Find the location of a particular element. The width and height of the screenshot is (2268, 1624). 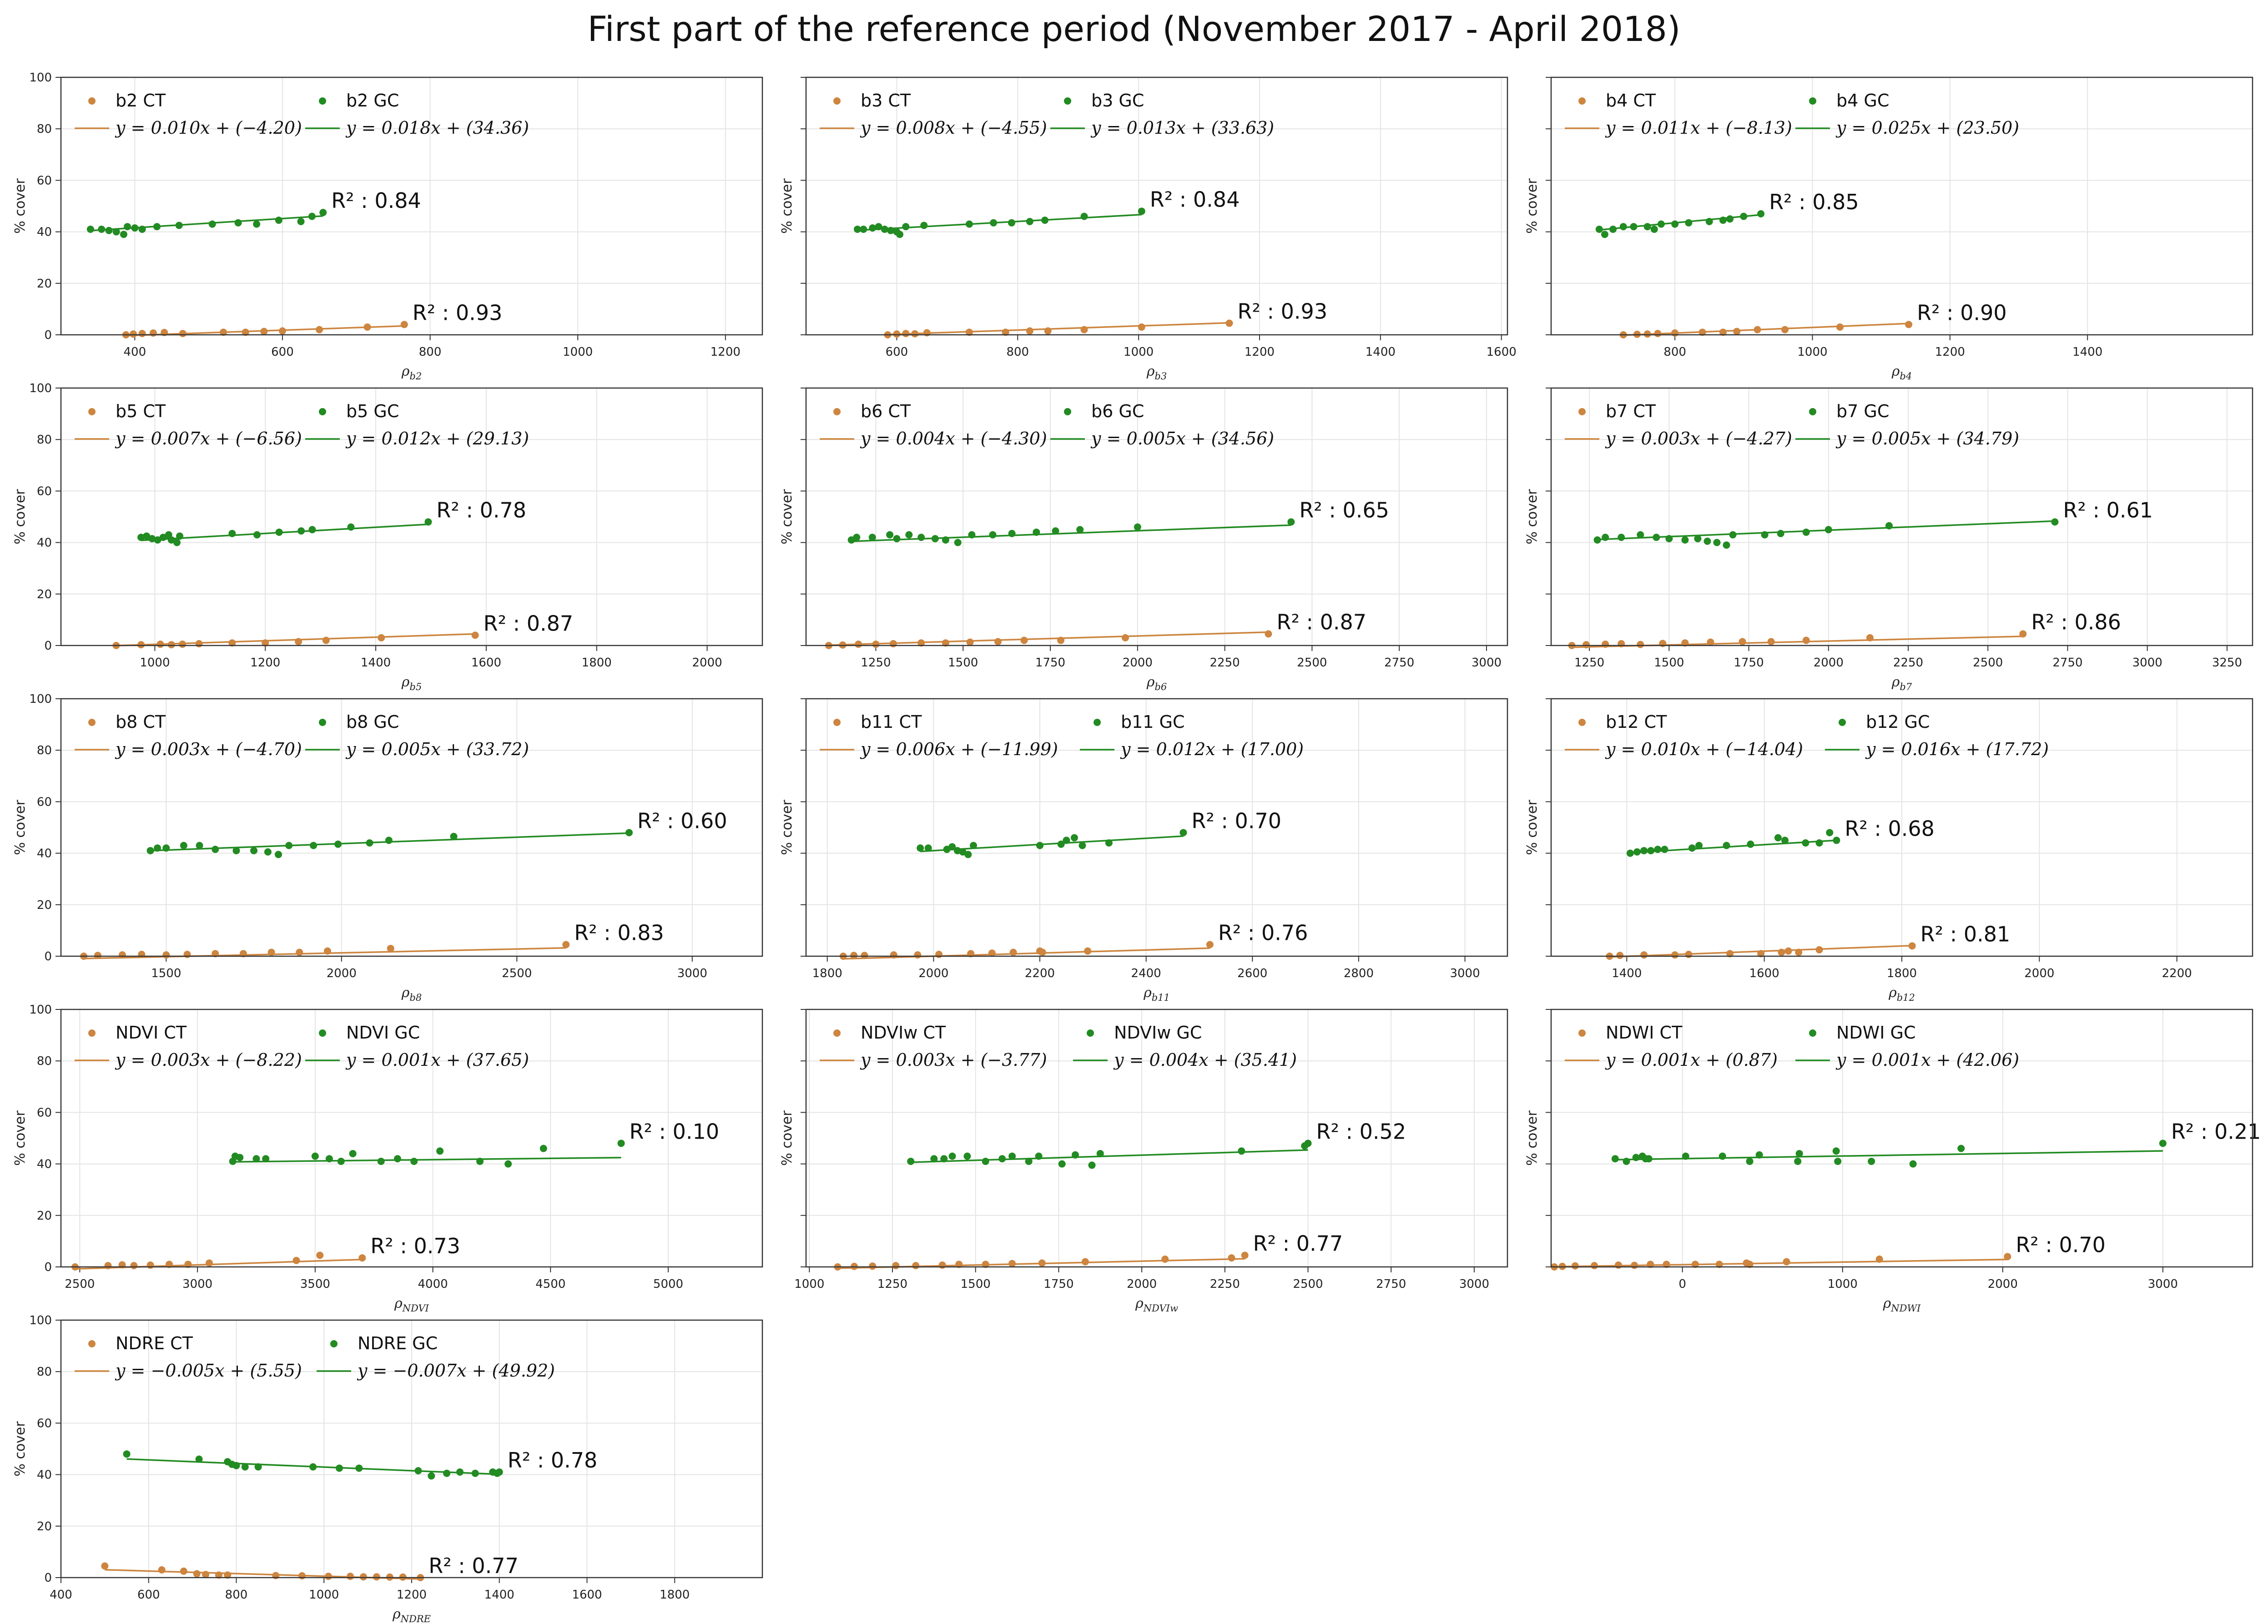

x-tick-label: 2250 is located at coordinates (1225, 1284).